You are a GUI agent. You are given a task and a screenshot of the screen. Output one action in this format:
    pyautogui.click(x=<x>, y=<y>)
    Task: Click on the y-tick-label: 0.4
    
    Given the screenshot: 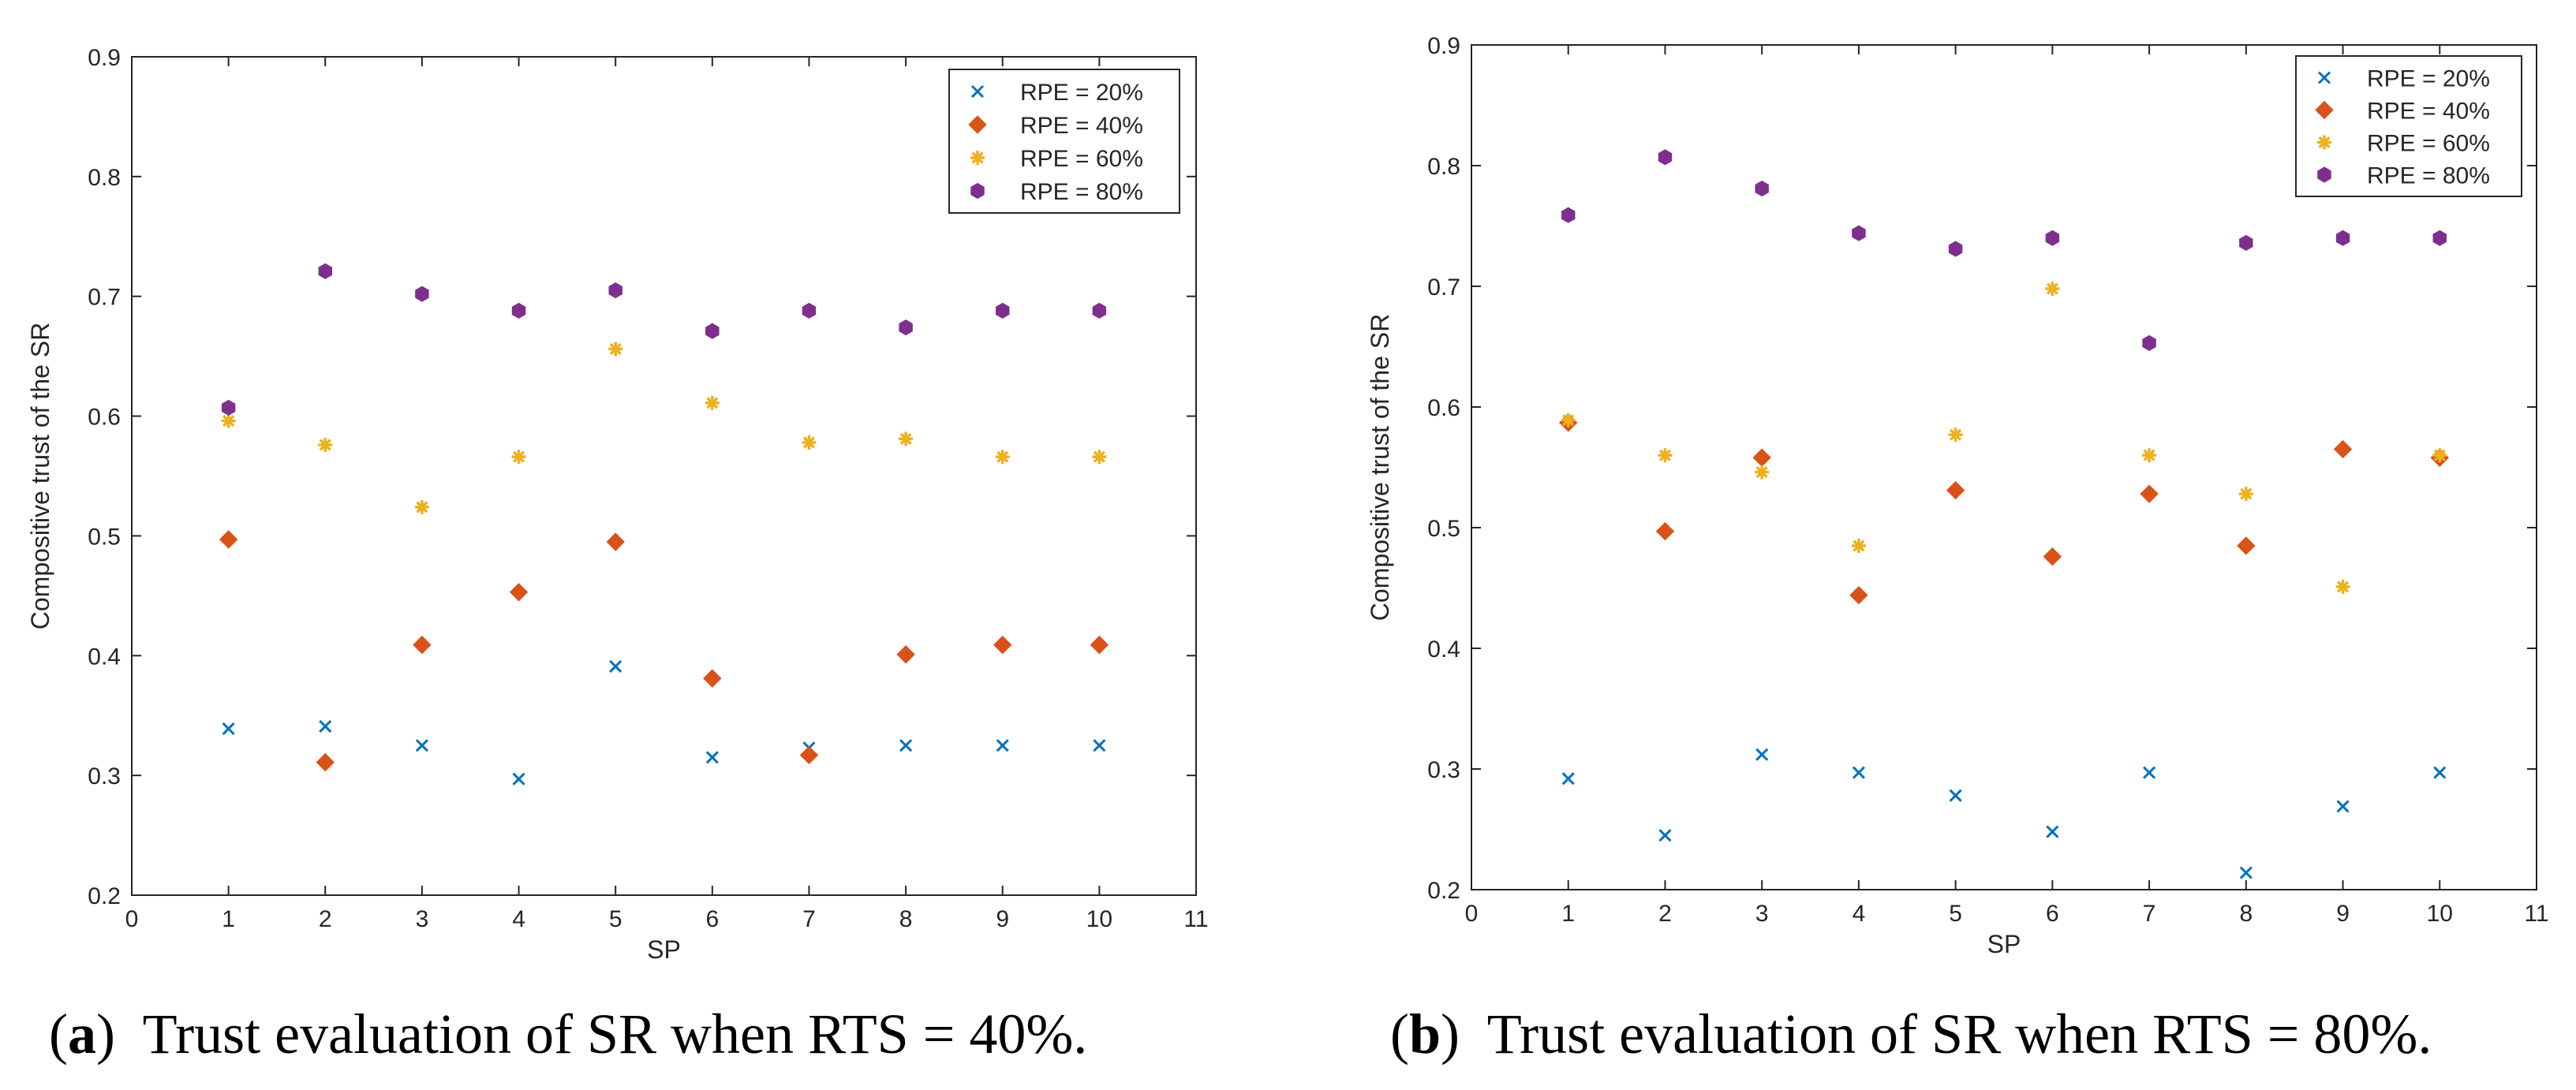 What is the action you would take?
    pyautogui.click(x=104, y=657)
    